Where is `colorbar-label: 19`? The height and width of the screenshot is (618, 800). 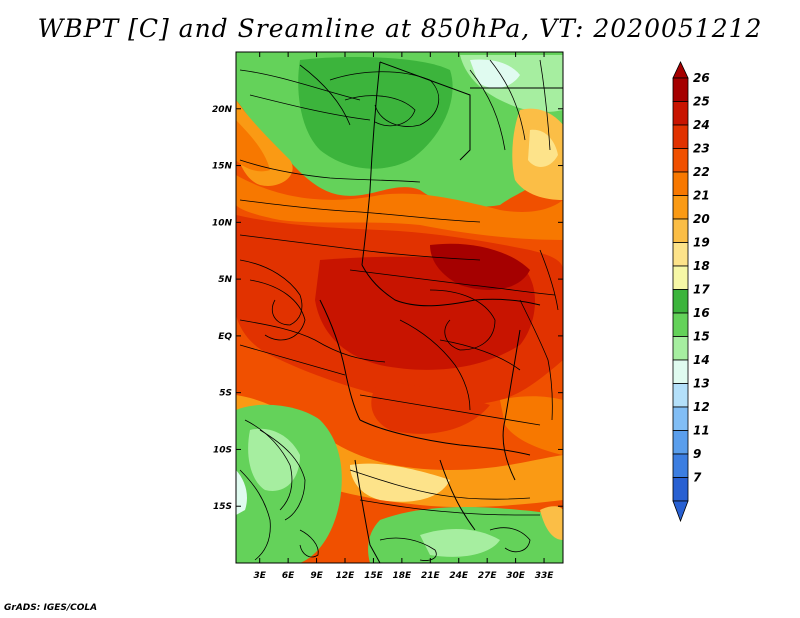
colorbar-label: 19 is located at coordinates (701, 243).